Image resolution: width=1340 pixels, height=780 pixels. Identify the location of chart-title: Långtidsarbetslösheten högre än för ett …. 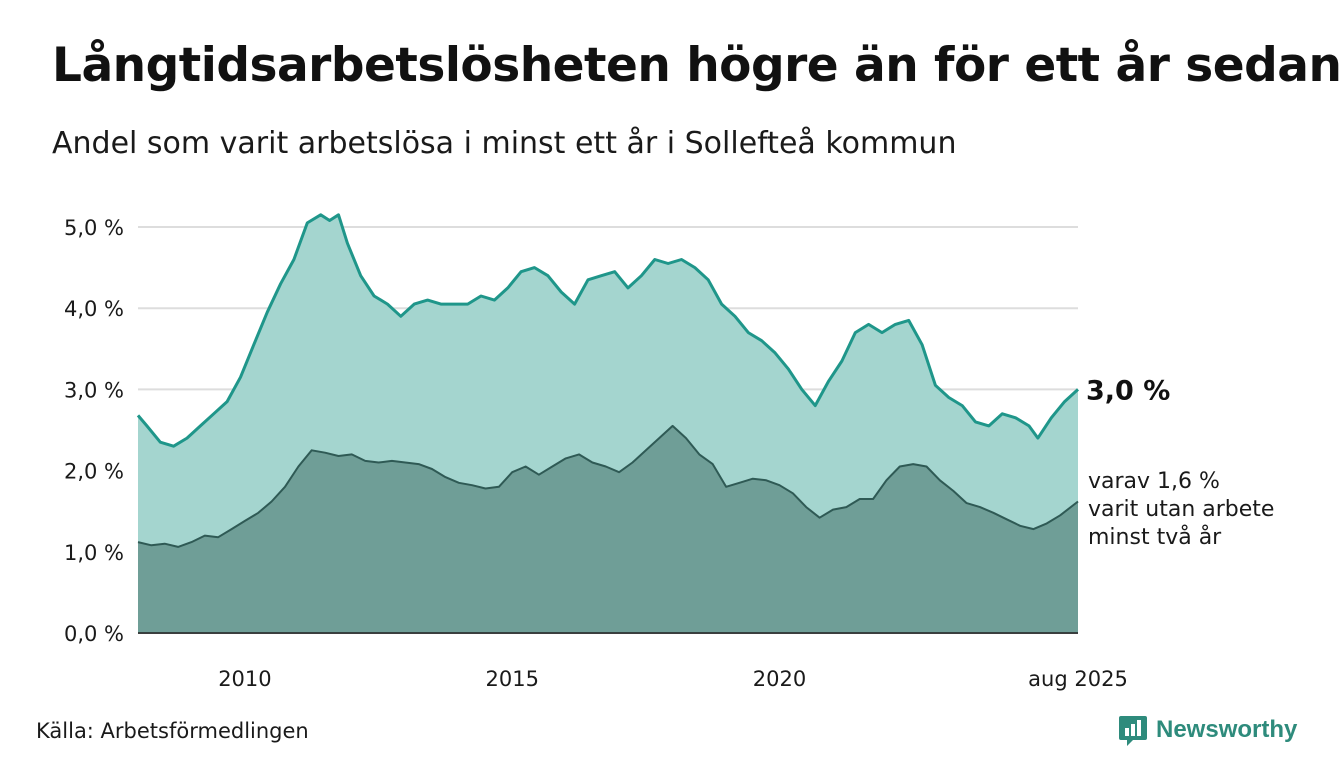
(696, 65).